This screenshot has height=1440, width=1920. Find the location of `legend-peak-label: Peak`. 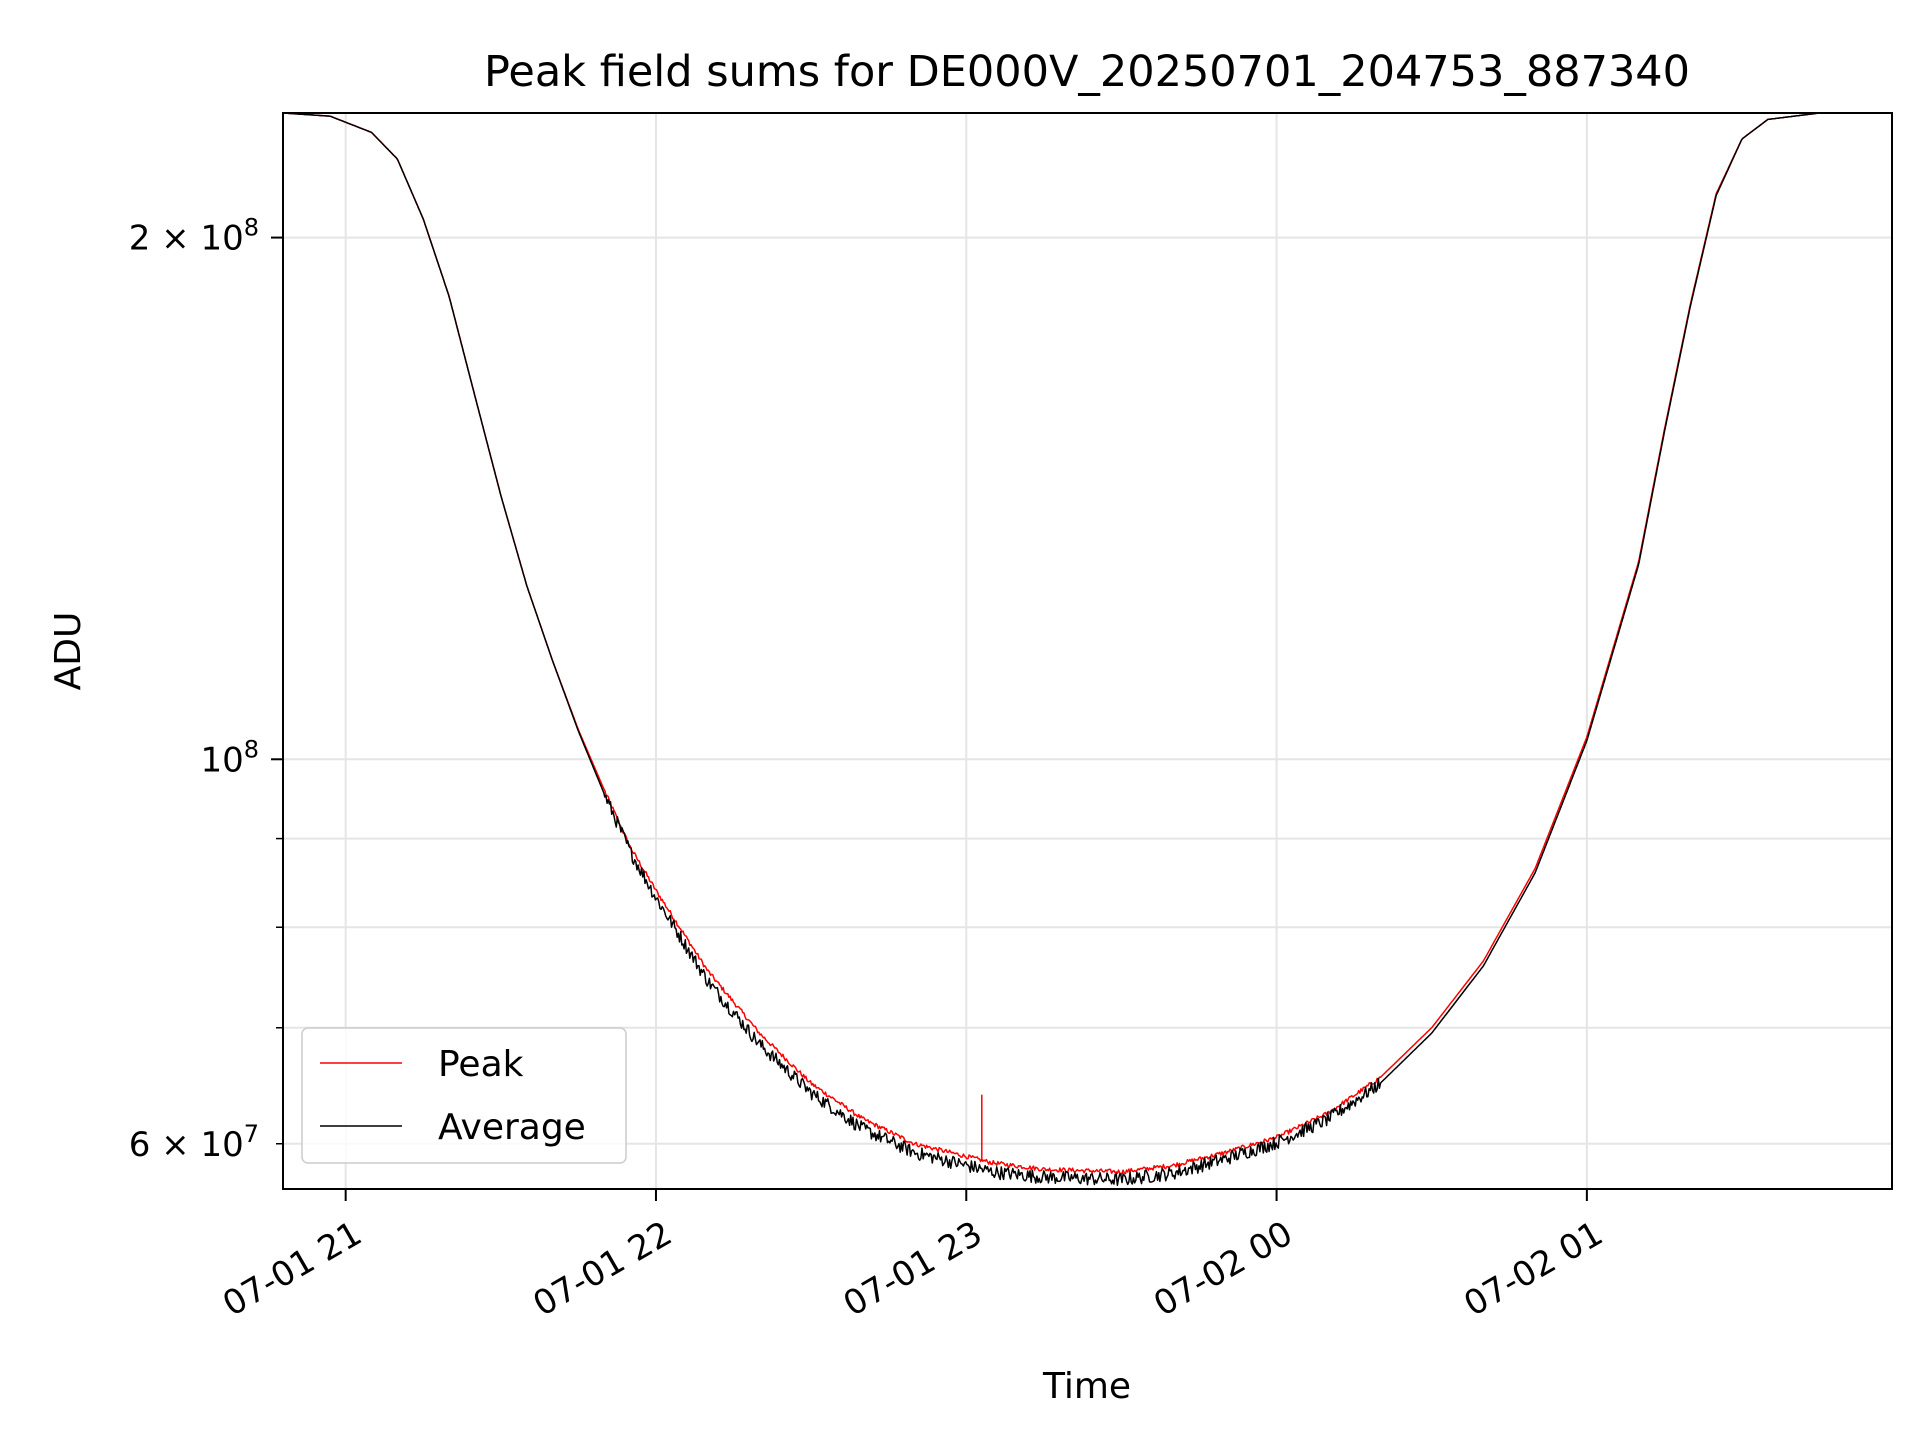

legend-peak-label: Peak is located at coordinates (481, 1064).